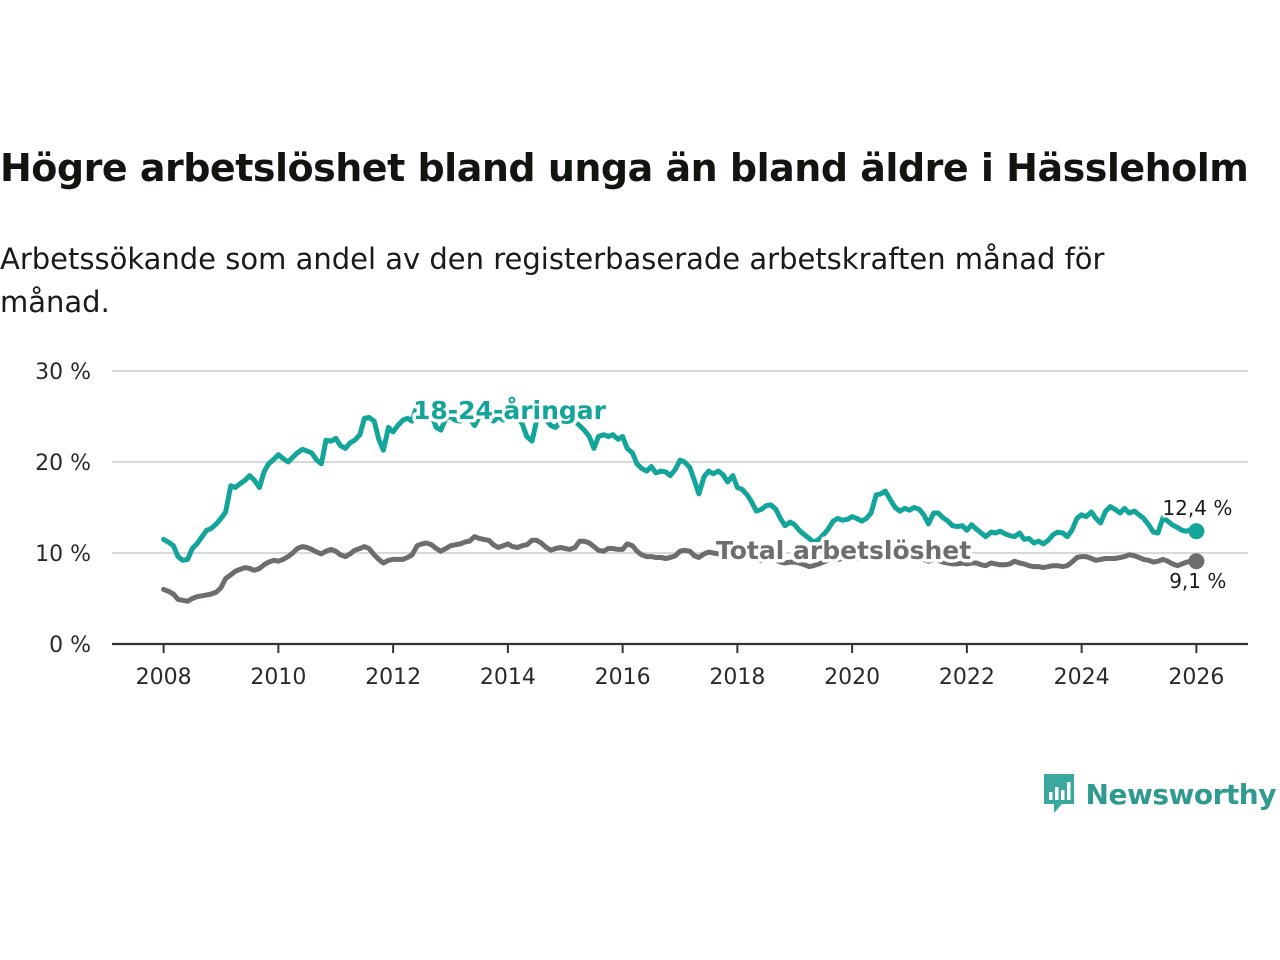 The image size is (1280, 960). Describe the element at coordinates (680, 666) in the screenshot. I see `x-axis: 2008 2010 2012 2014 2016 2018 2020 2022 2024 2026` at that location.